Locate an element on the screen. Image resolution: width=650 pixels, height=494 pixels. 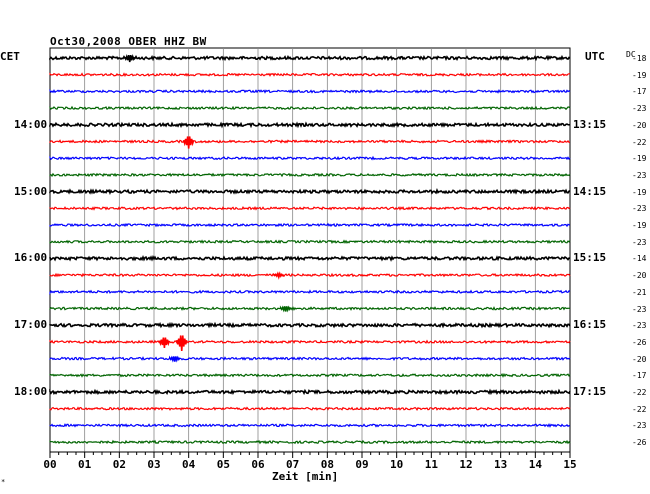
x-tick-label: 05 is located at coordinates (223, 464).